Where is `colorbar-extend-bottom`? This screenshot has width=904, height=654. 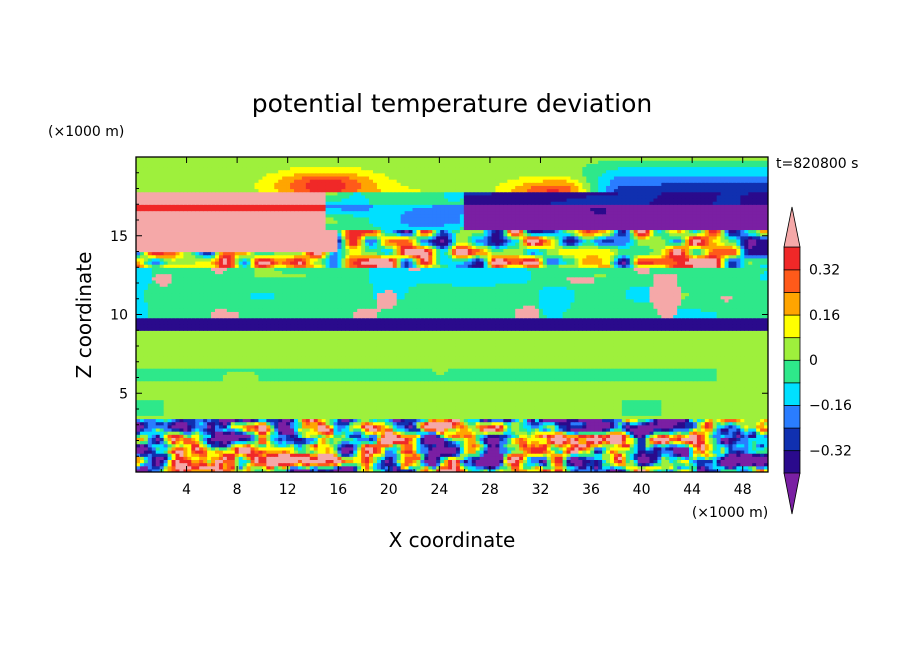 colorbar-extend-bottom is located at coordinates (792, 493).